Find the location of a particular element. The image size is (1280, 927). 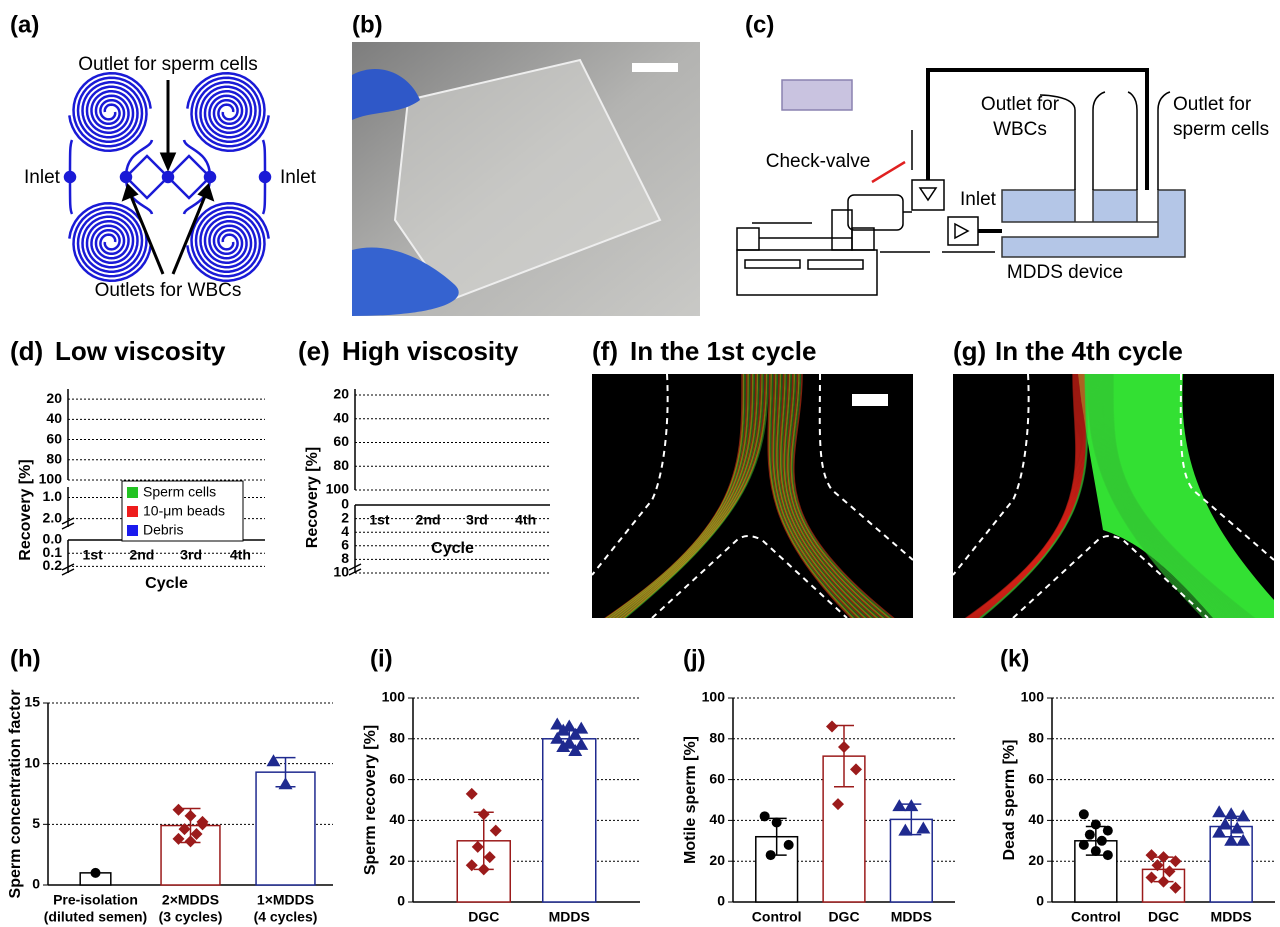

device-schematic is located at coordinates (167, 177).